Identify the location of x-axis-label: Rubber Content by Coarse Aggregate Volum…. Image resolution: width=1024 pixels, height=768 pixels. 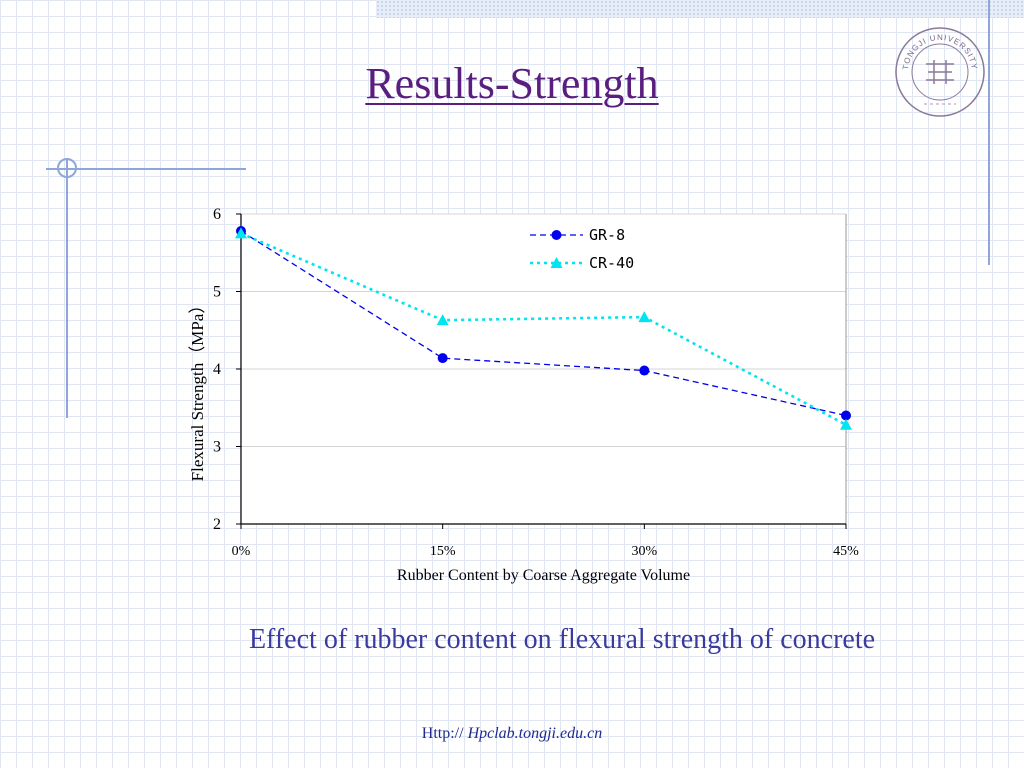
(543, 575).